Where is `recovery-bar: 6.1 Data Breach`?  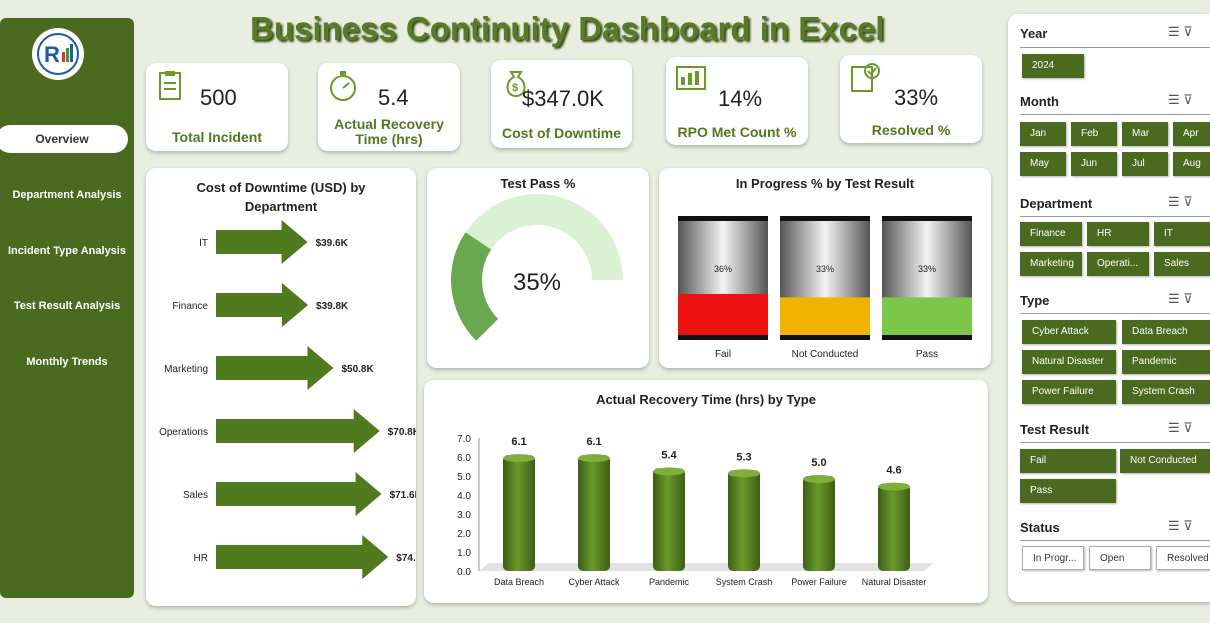
recovery-bar: 6.1 Data Breach is located at coordinates (519, 511).